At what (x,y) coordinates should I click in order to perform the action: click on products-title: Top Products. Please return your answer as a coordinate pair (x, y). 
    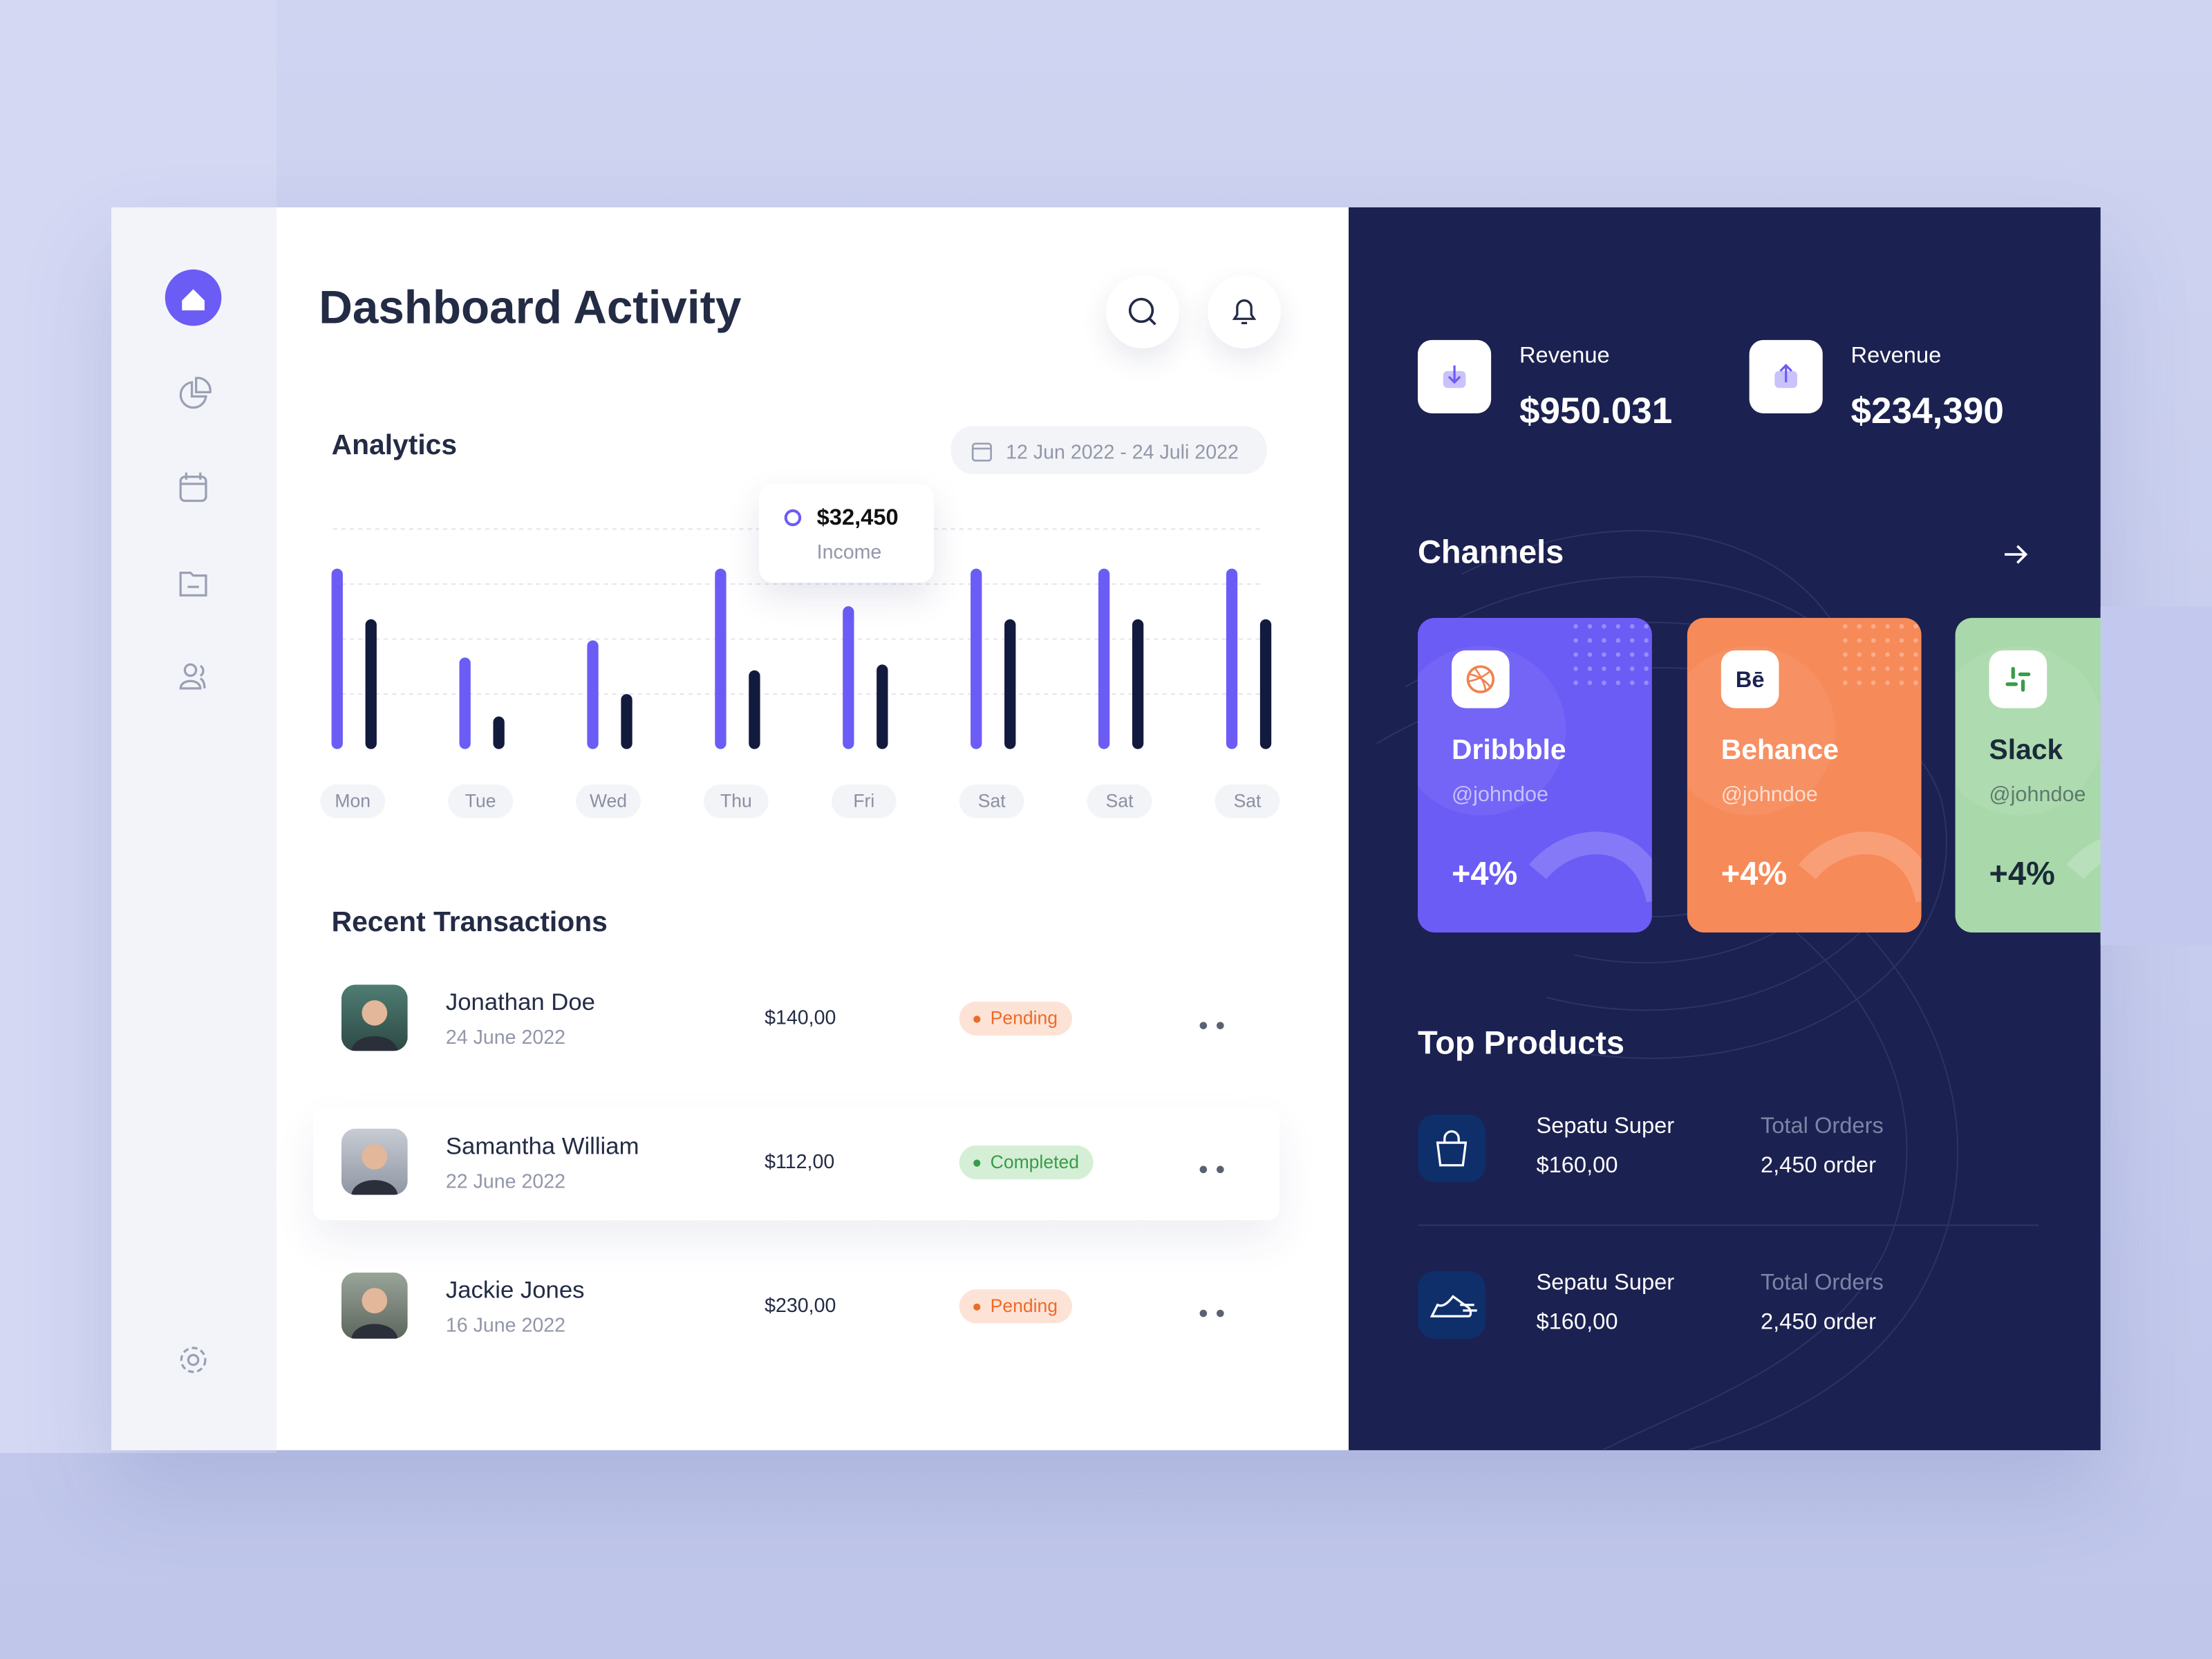
    Looking at the image, I should click on (1521, 1042).